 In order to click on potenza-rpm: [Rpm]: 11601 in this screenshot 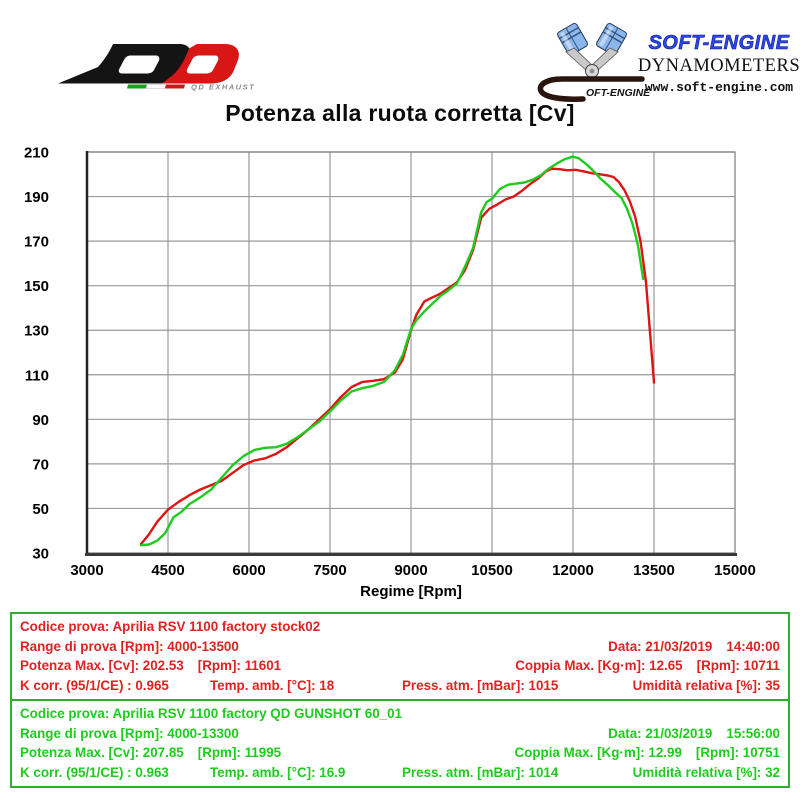, I will do `click(239, 665)`.